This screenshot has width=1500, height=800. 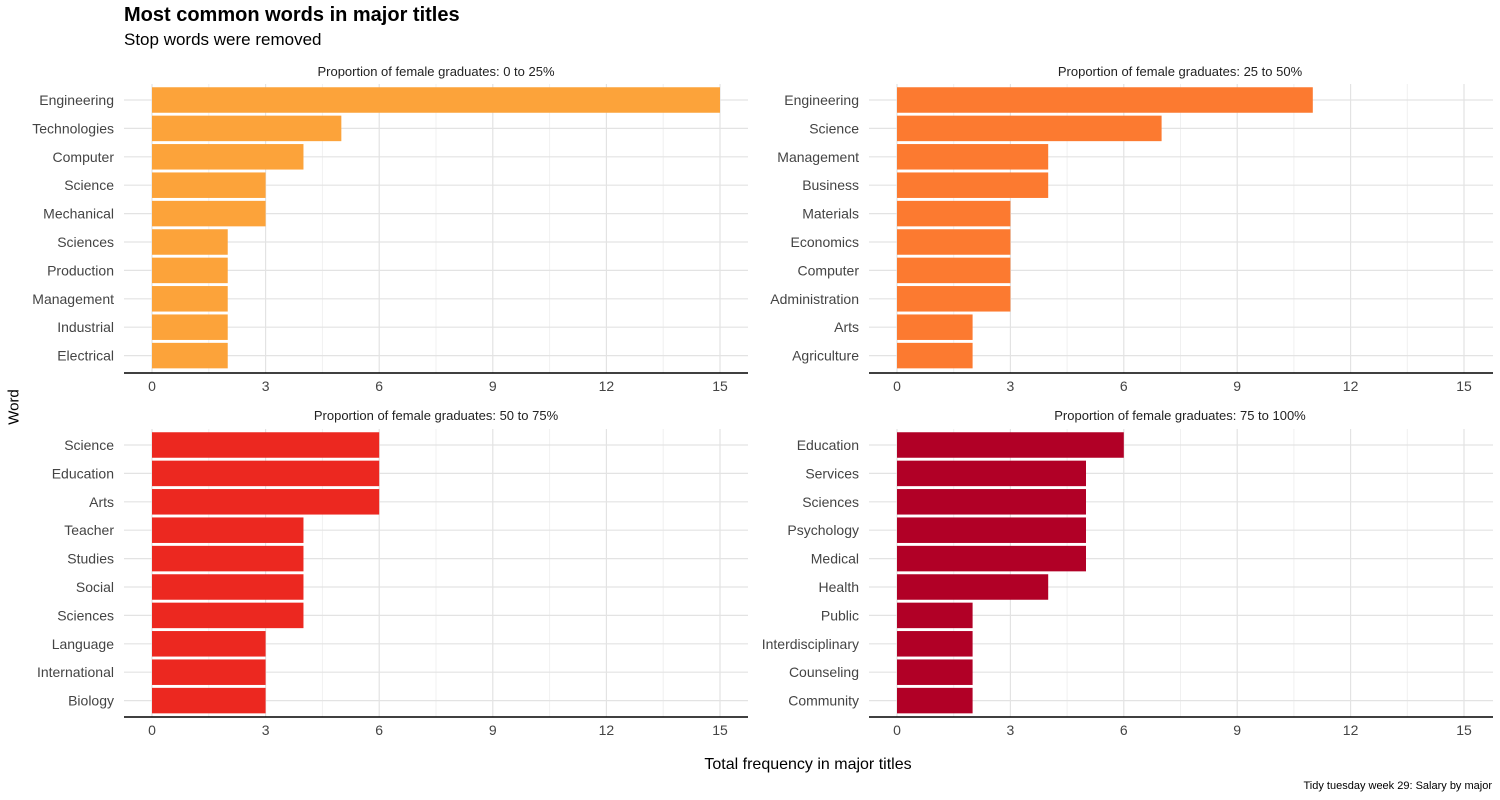 I want to click on category-label: Production, so click(x=80, y=270).